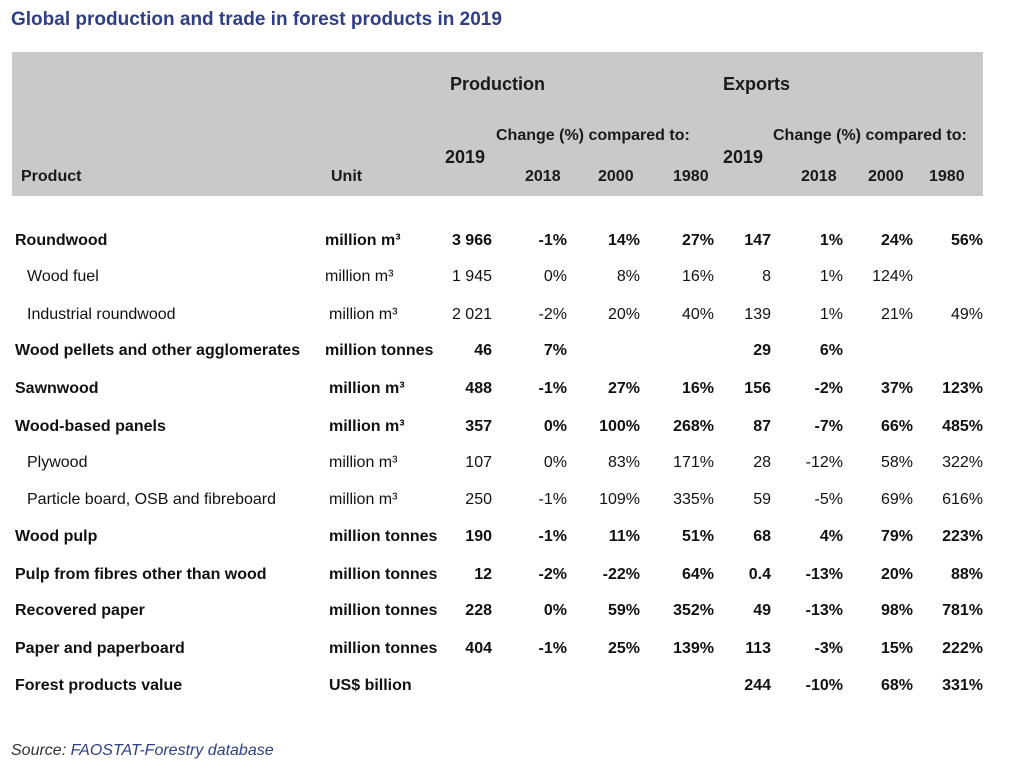  Describe the element at coordinates (172, 750) in the screenshot. I see `source-link: FAOSTAT-Forestry database` at that location.